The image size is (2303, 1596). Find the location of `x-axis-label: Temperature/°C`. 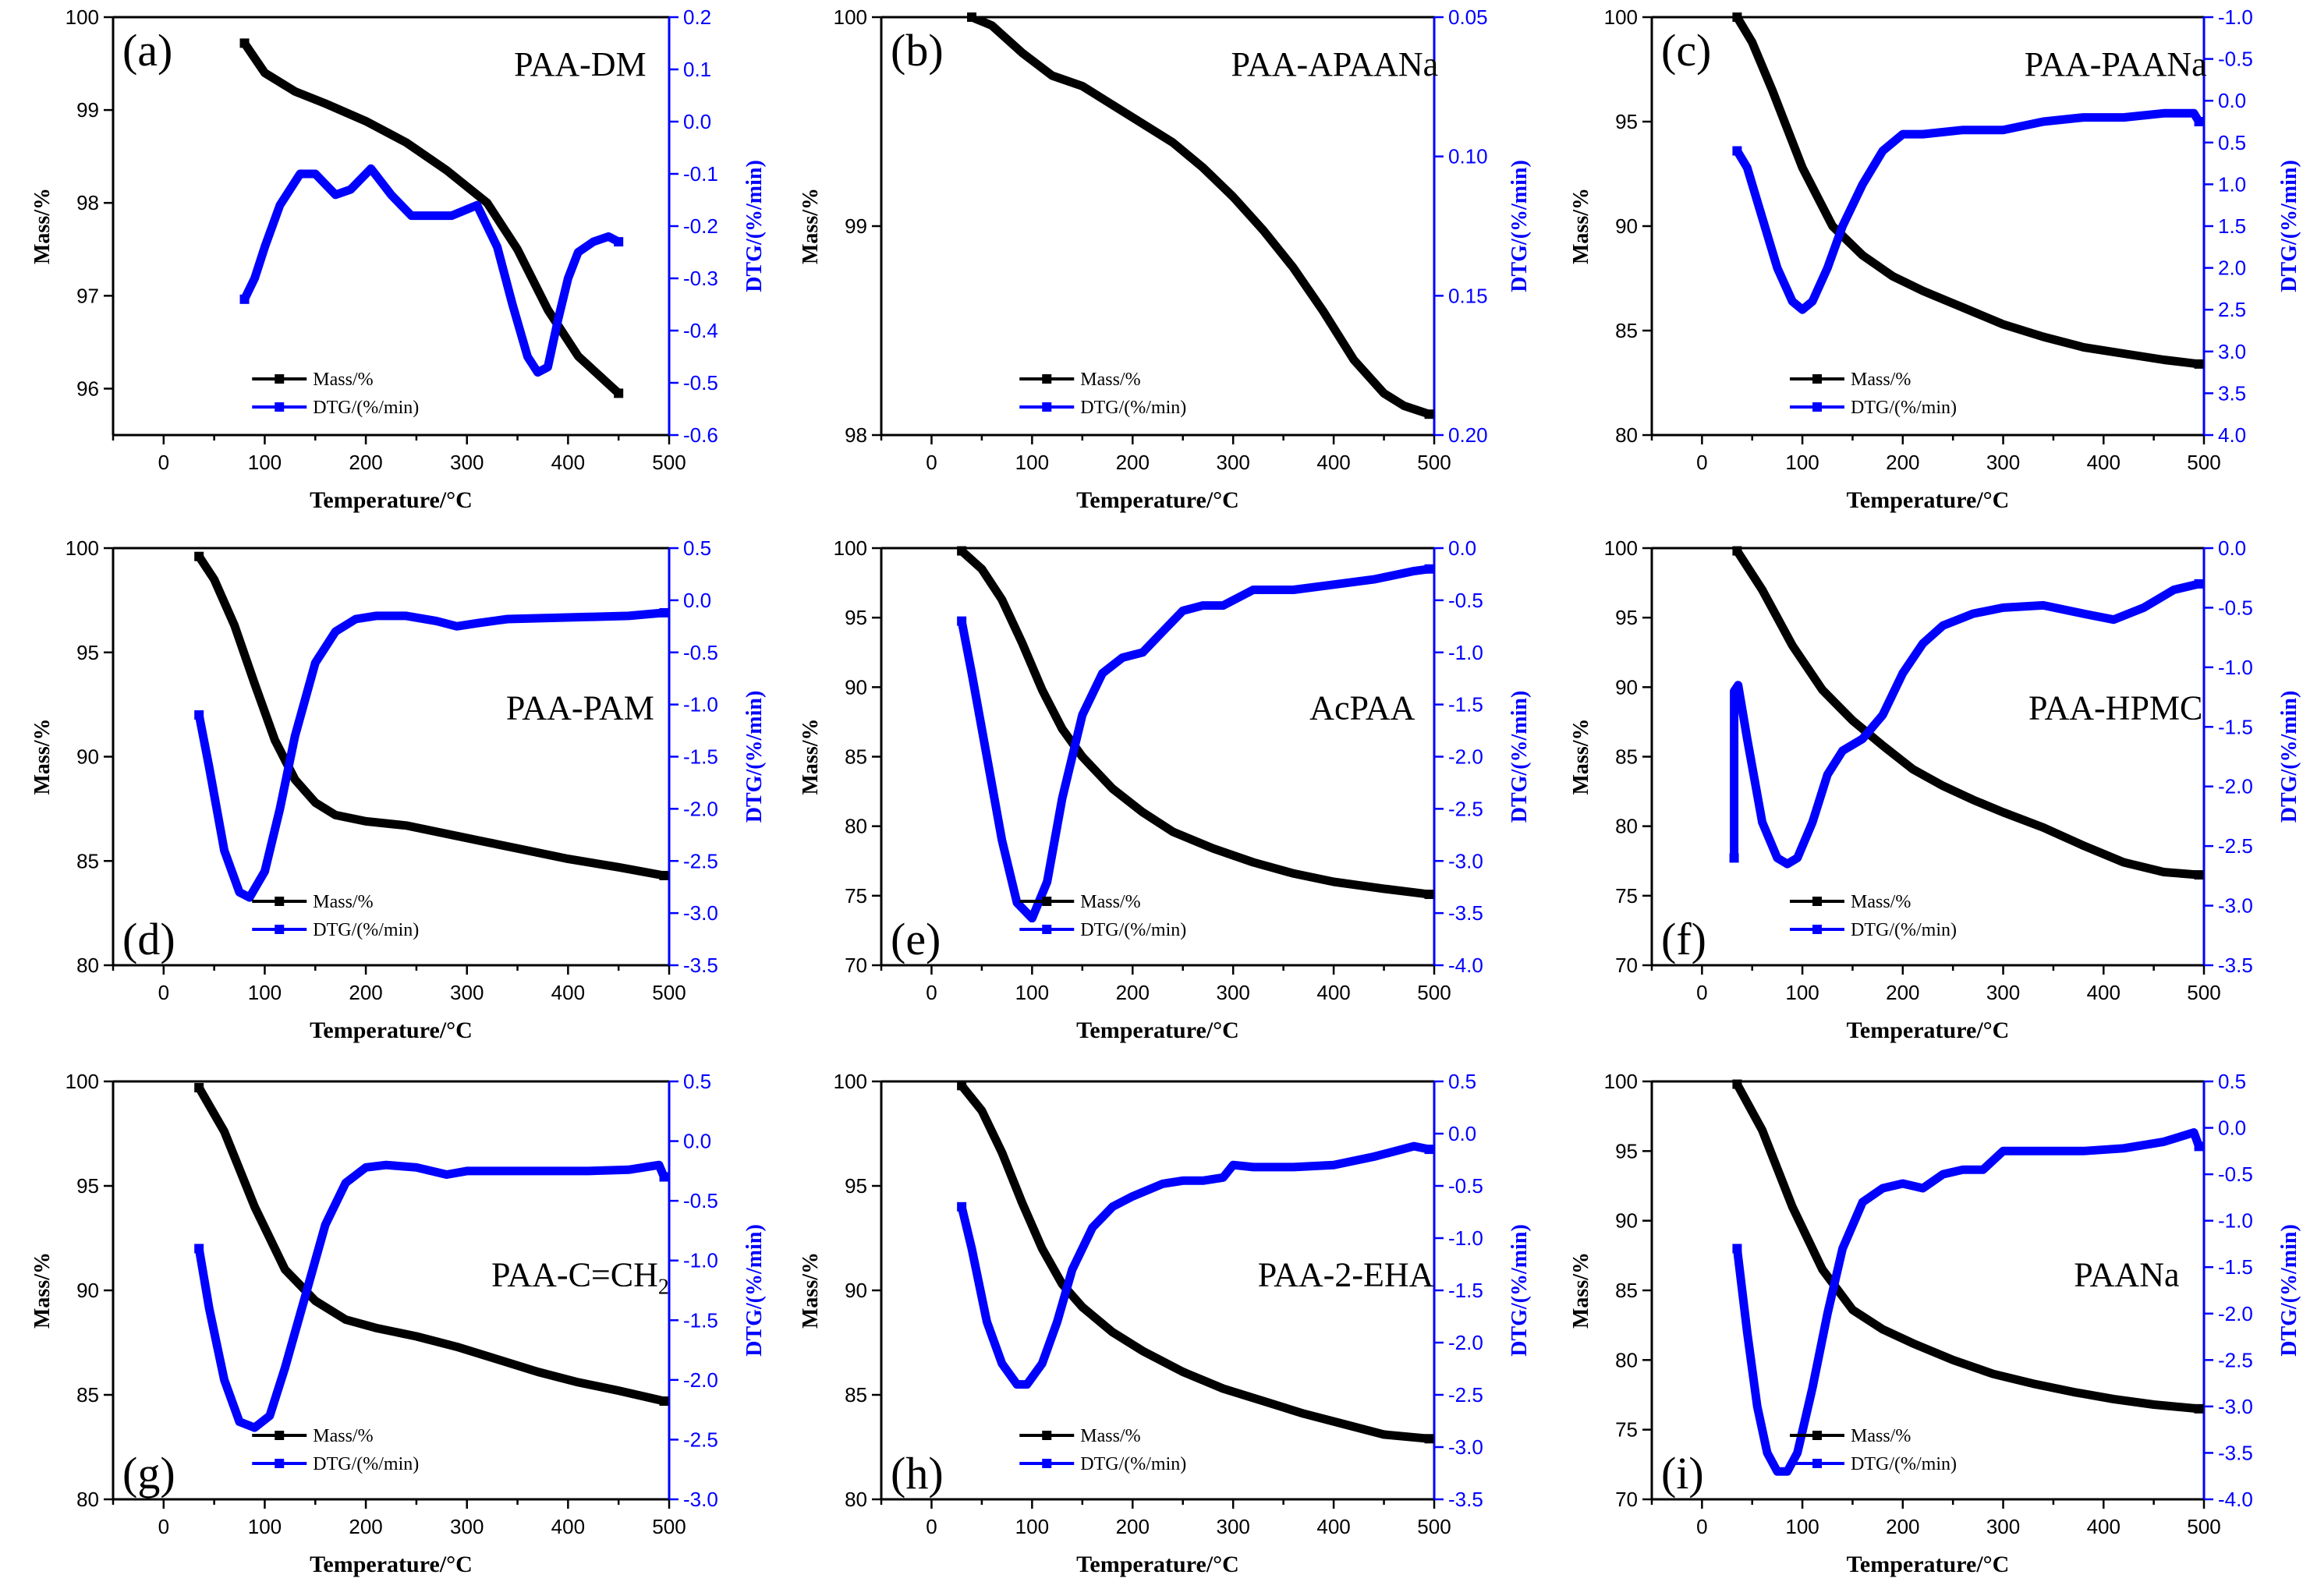

x-axis-label: Temperature/°C is located at coordinates (1157, 1564).